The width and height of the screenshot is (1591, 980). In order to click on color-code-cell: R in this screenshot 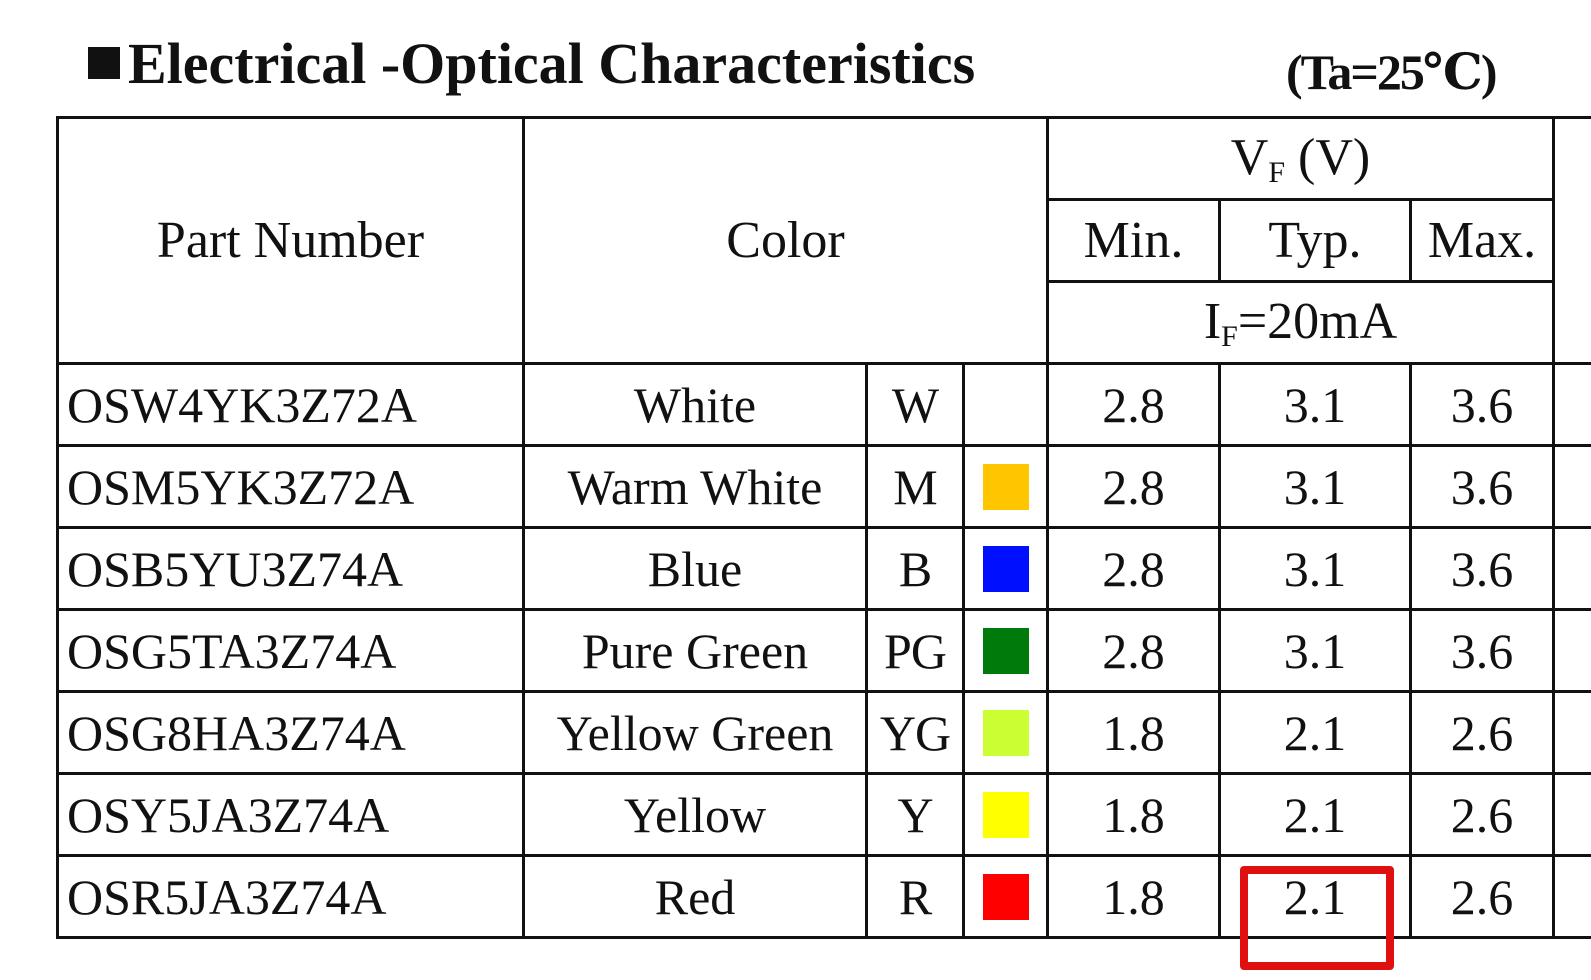, I will do `click(915, 896)`.